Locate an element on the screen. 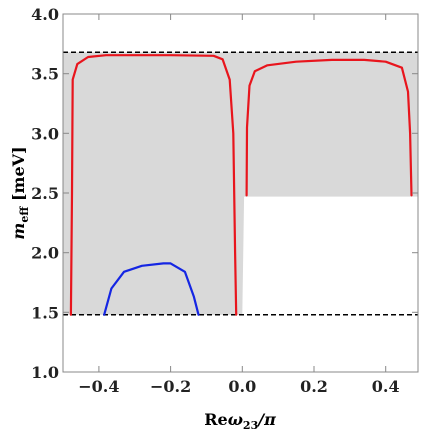 This screenshot has height=436, width=421. y-tick-label: 4.0 is located at coordinates (45, 14).